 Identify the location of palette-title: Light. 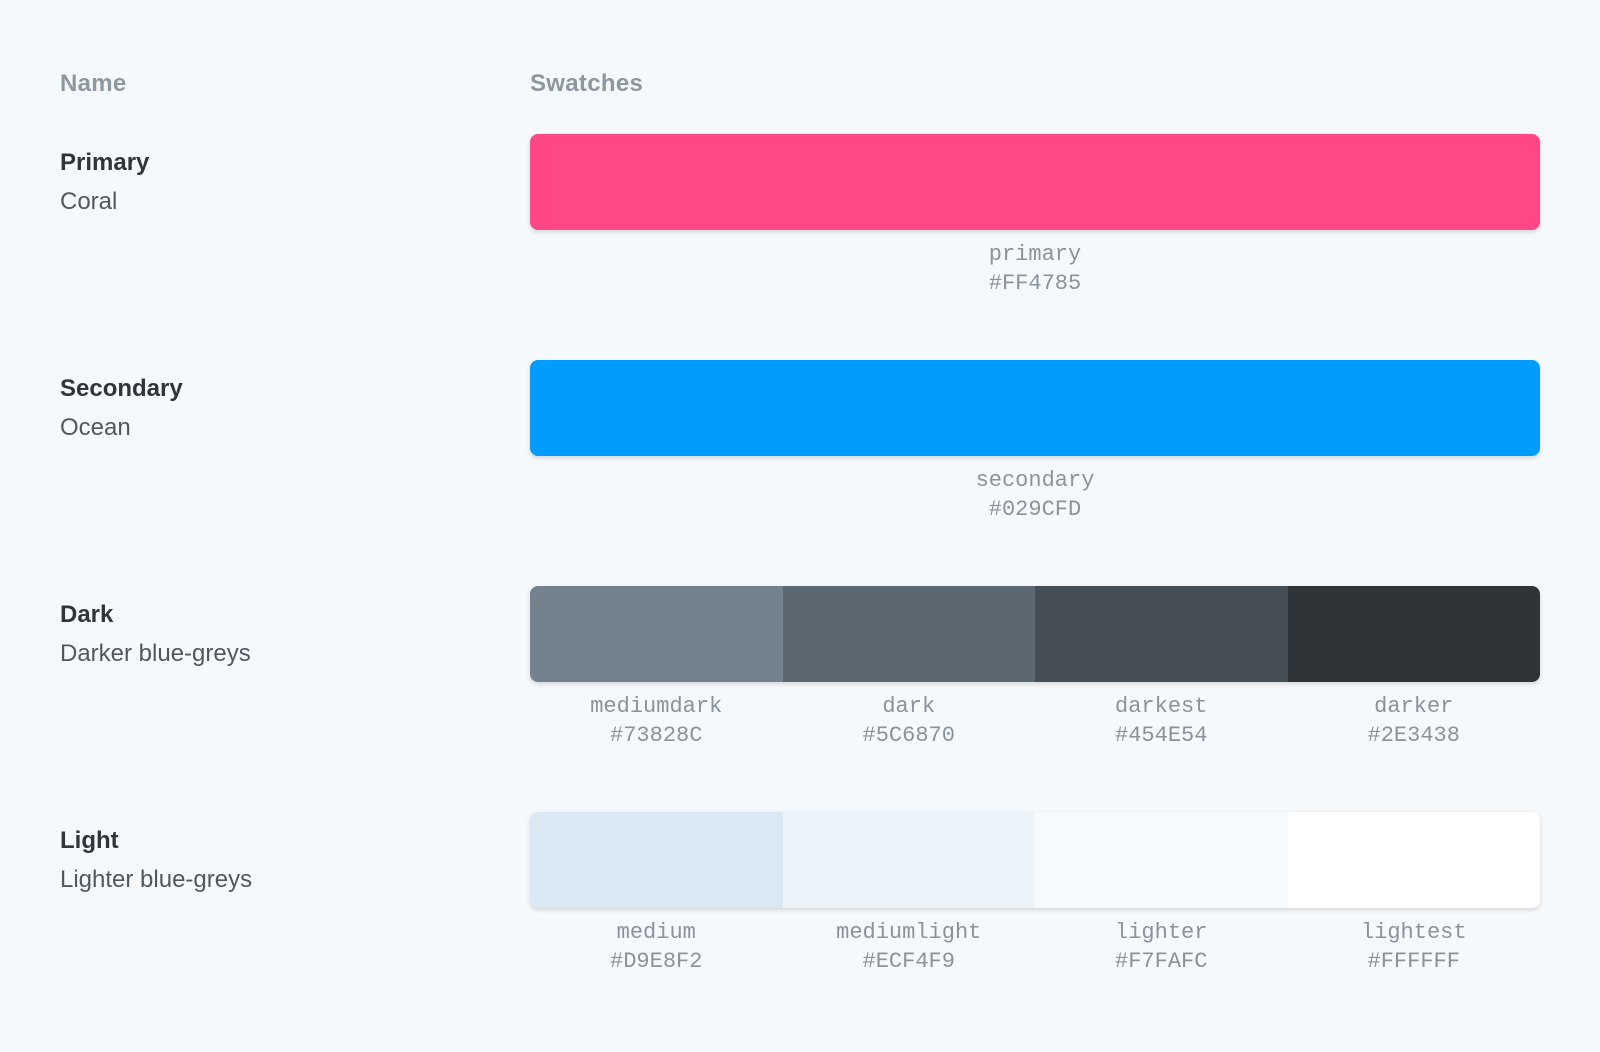
(89, 840).